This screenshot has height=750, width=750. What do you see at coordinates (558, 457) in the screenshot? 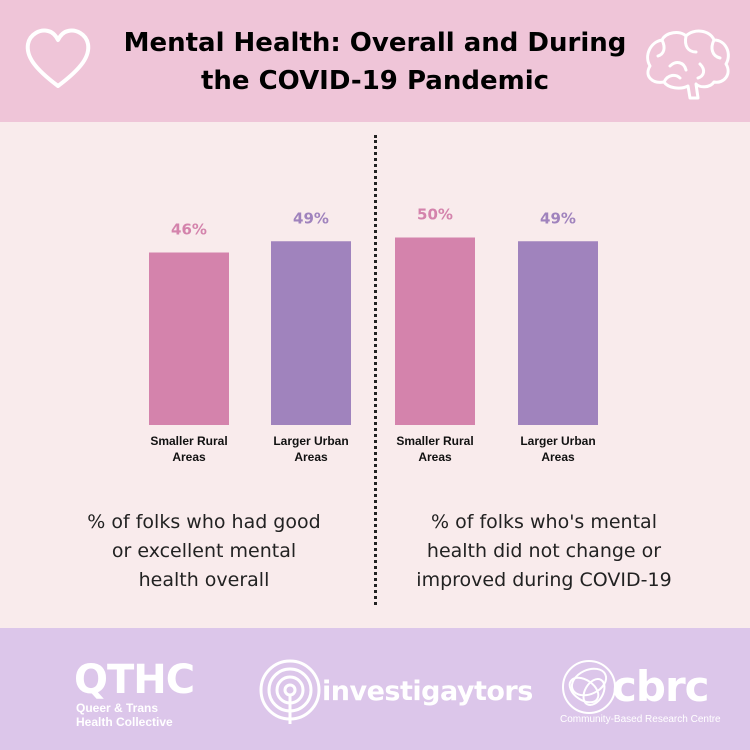
I see `category-label-2-2-line-2: Areas` at bounding box center [558, 457].